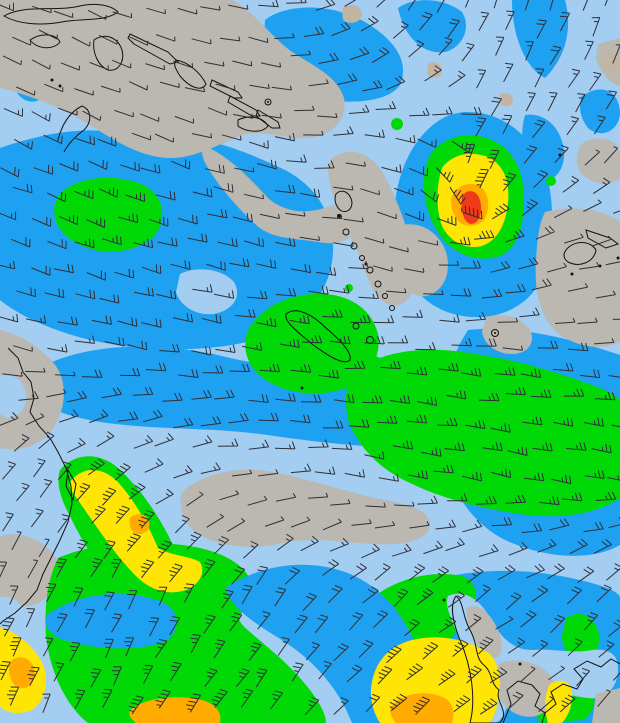  What do you see at coordinates (108, 214) in the screenshot?
I see `green-topleft` at bounding box center [108, 214].